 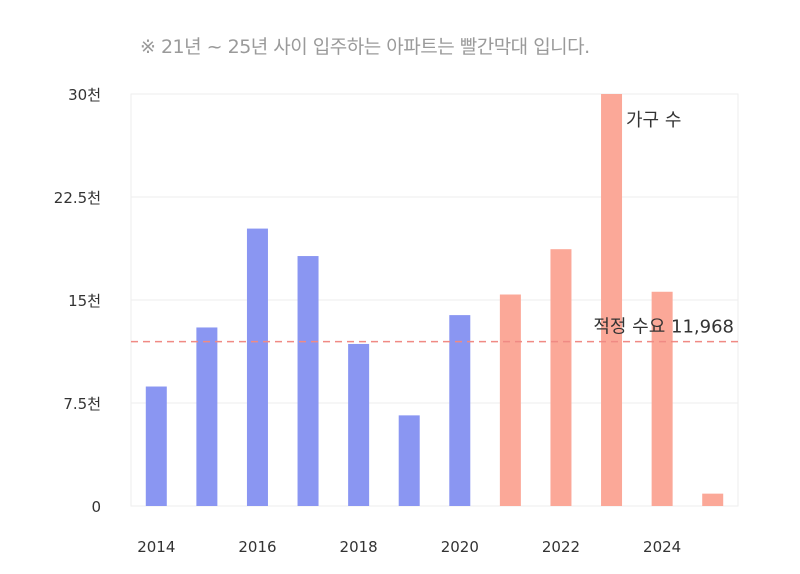 What do you see at coordinates (156, 446) in the screenshot?
I see `bar-2014` at bounding box center [156, 446].